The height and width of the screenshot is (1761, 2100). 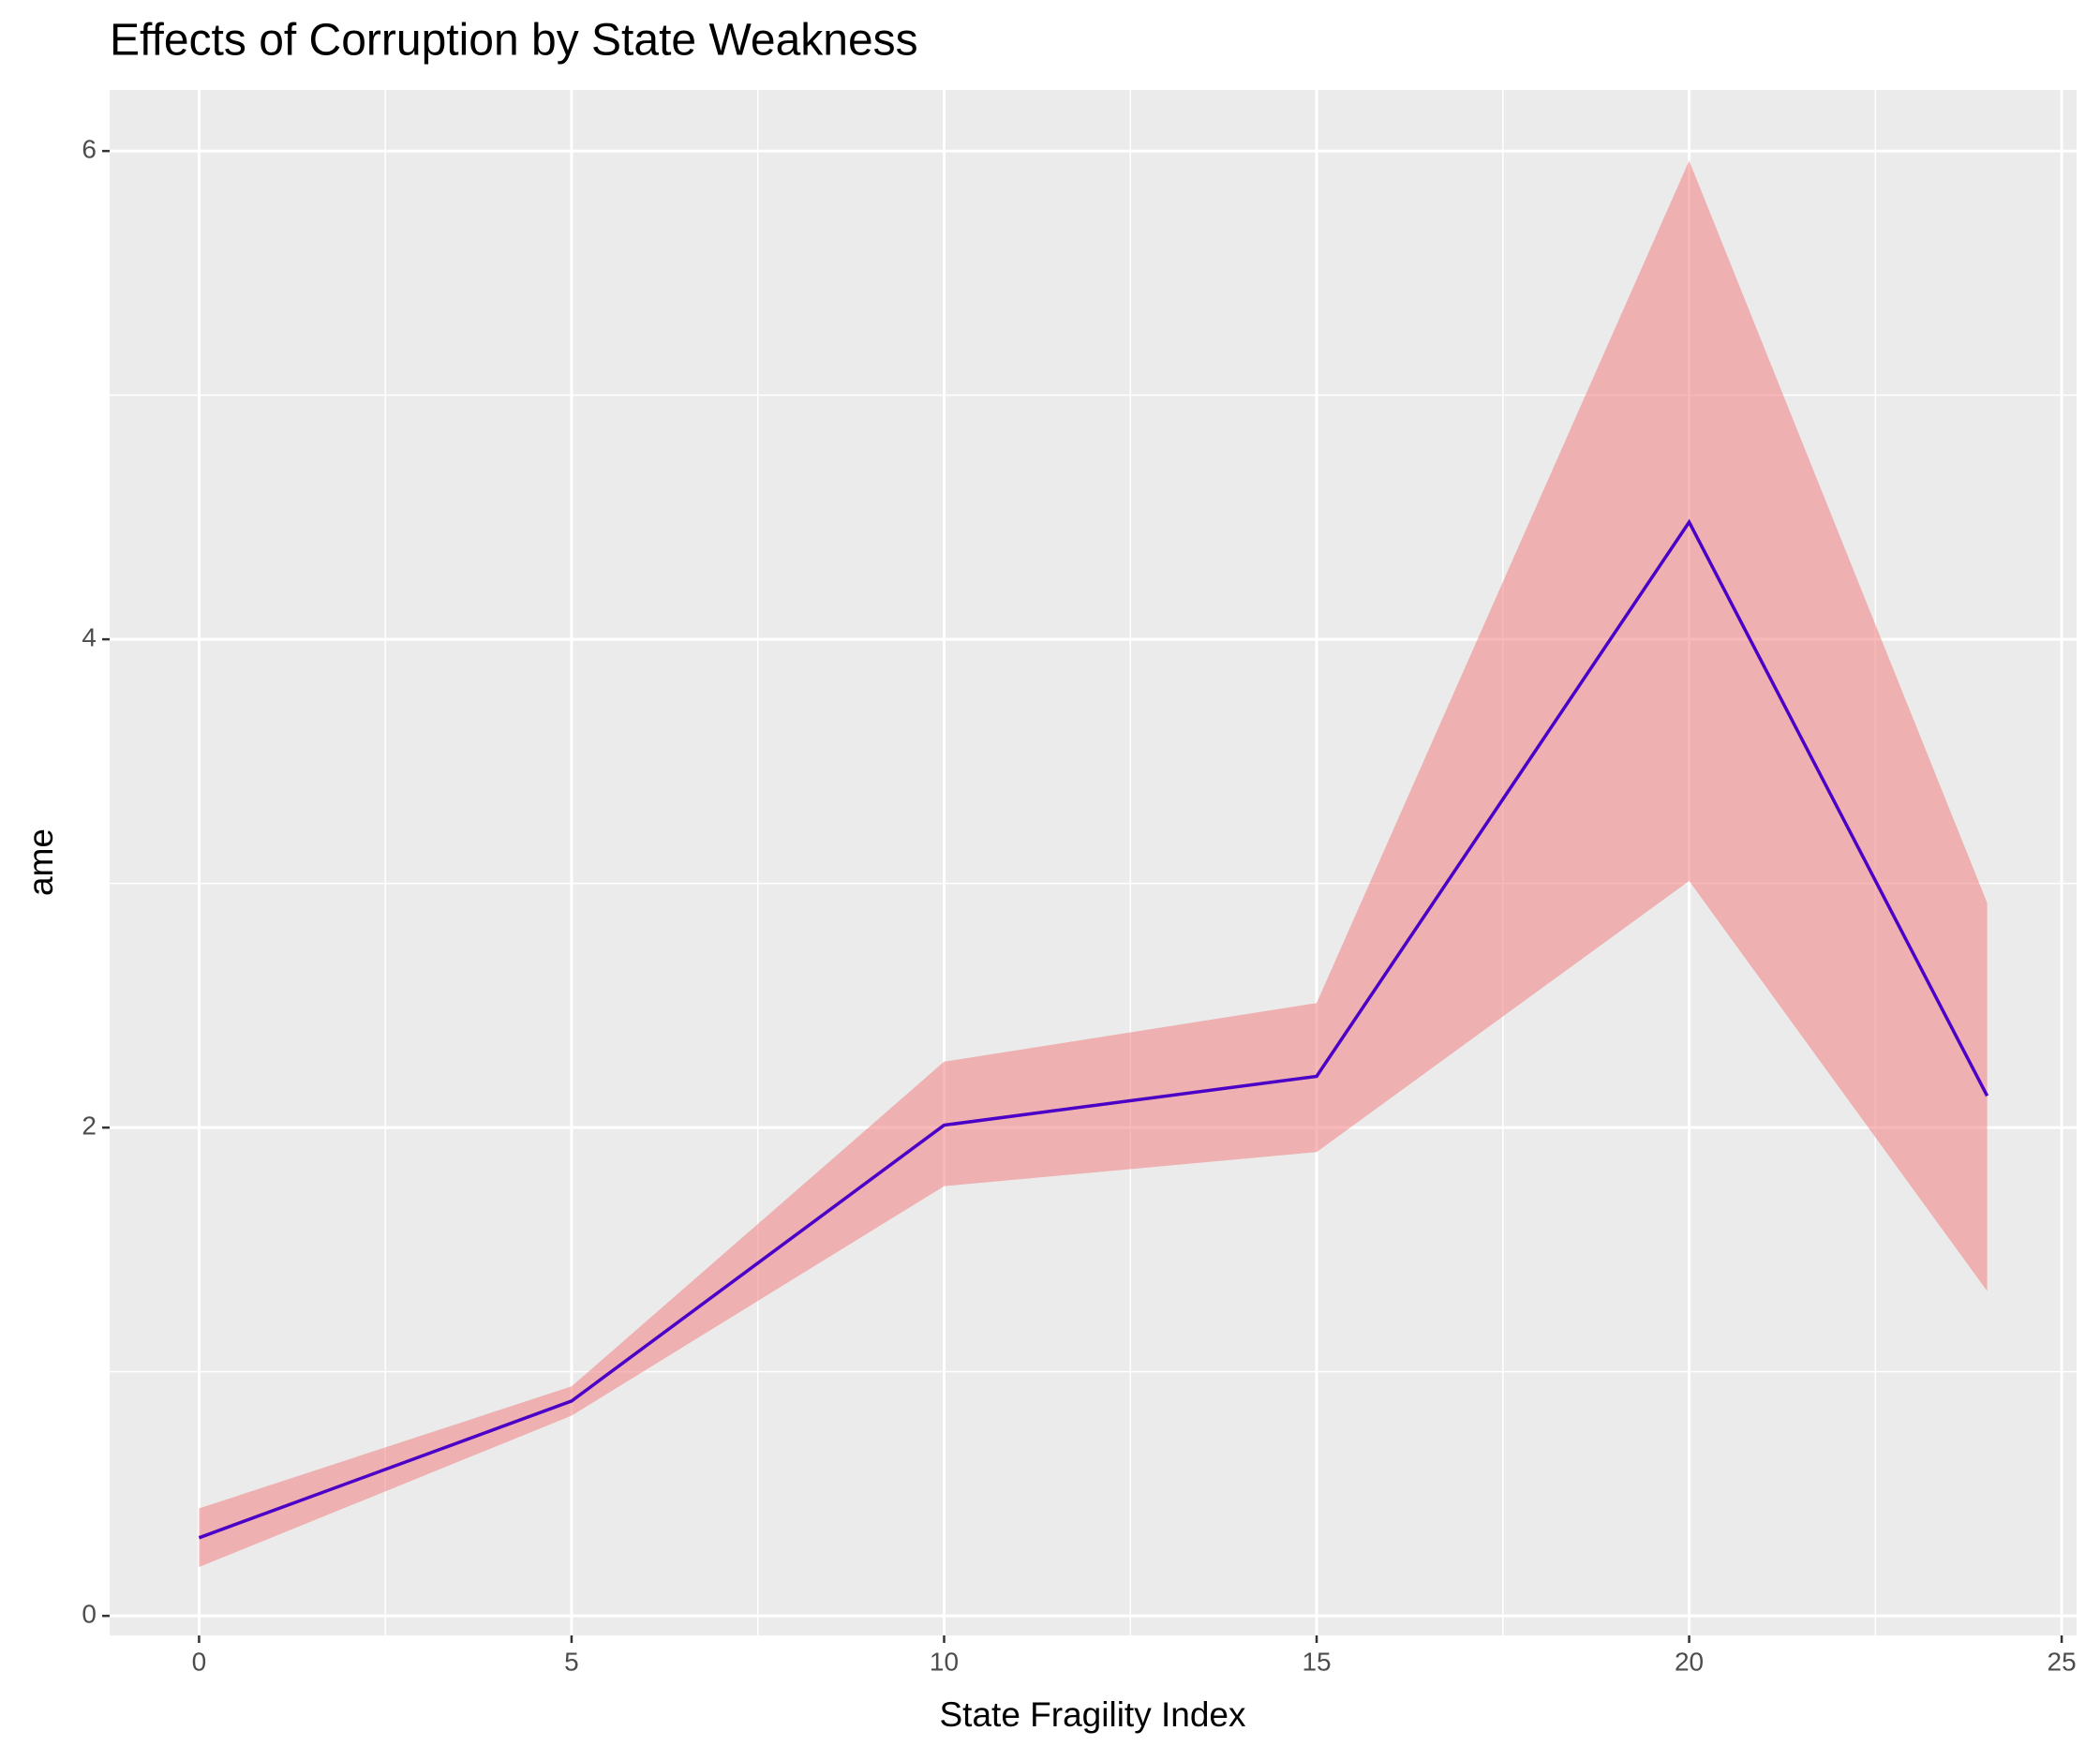 What do you see at coordinates (1093, 1715) in the screenshot?
I see `x-axis-title: State Fragility Index` at bounding box center [1093, 1715].